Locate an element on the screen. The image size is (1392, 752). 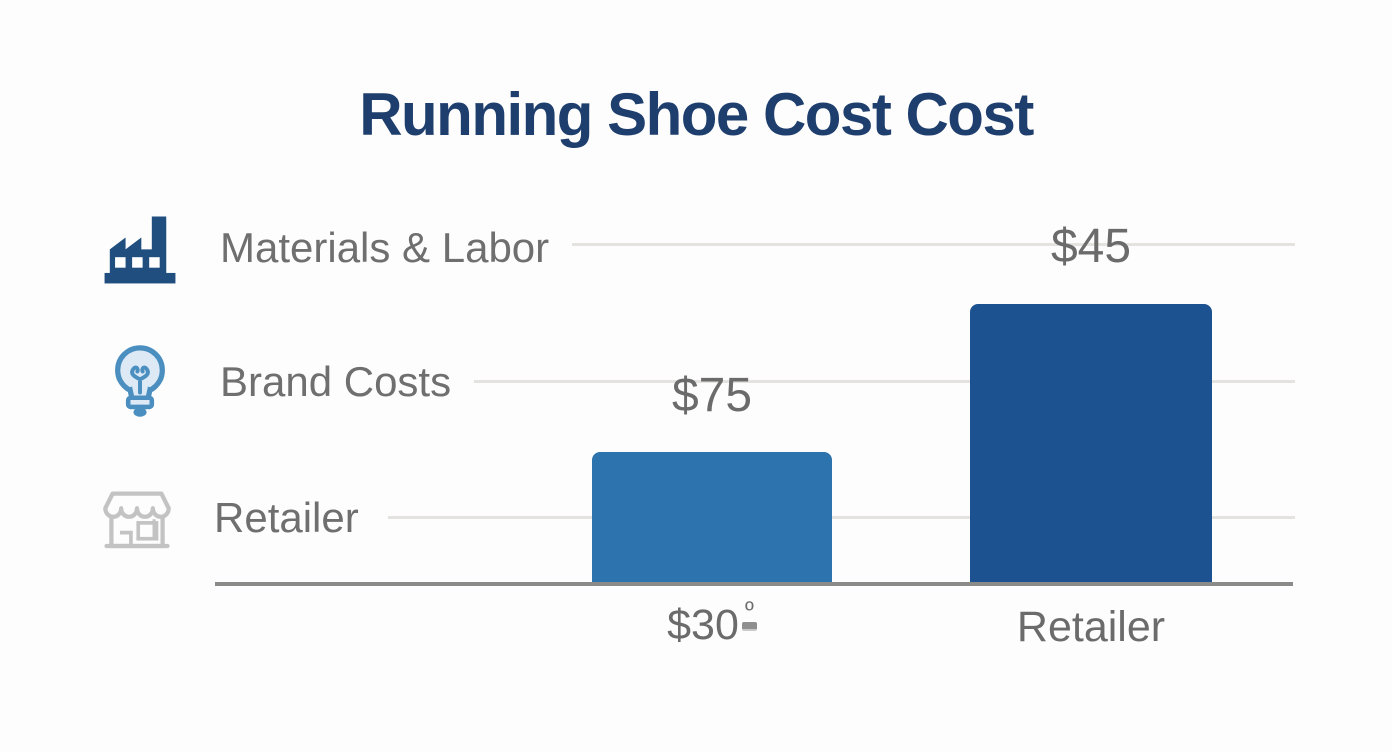
legend-label: Materials & Labor is located at coordinates (385, 247).